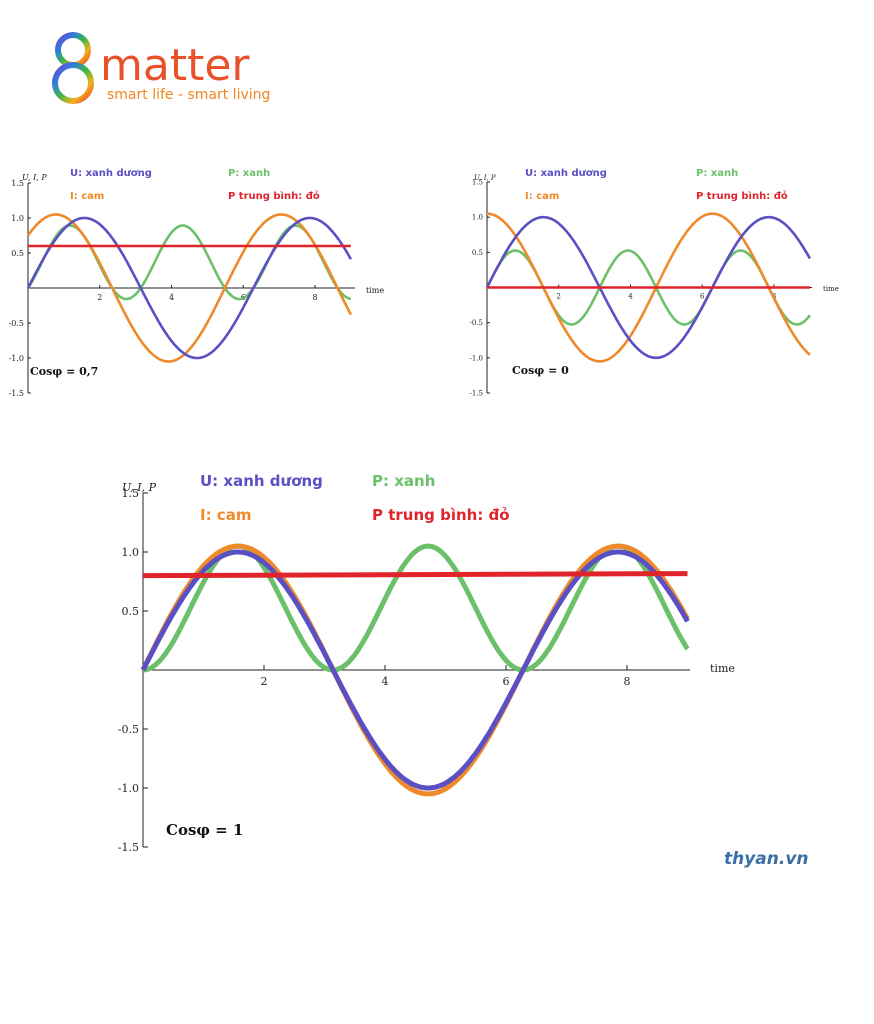 This screenshot has width=874, height=1024. Describe the element at coordinates (73, 68) in the screenshot. I see `logo-mark-icon` at that location.